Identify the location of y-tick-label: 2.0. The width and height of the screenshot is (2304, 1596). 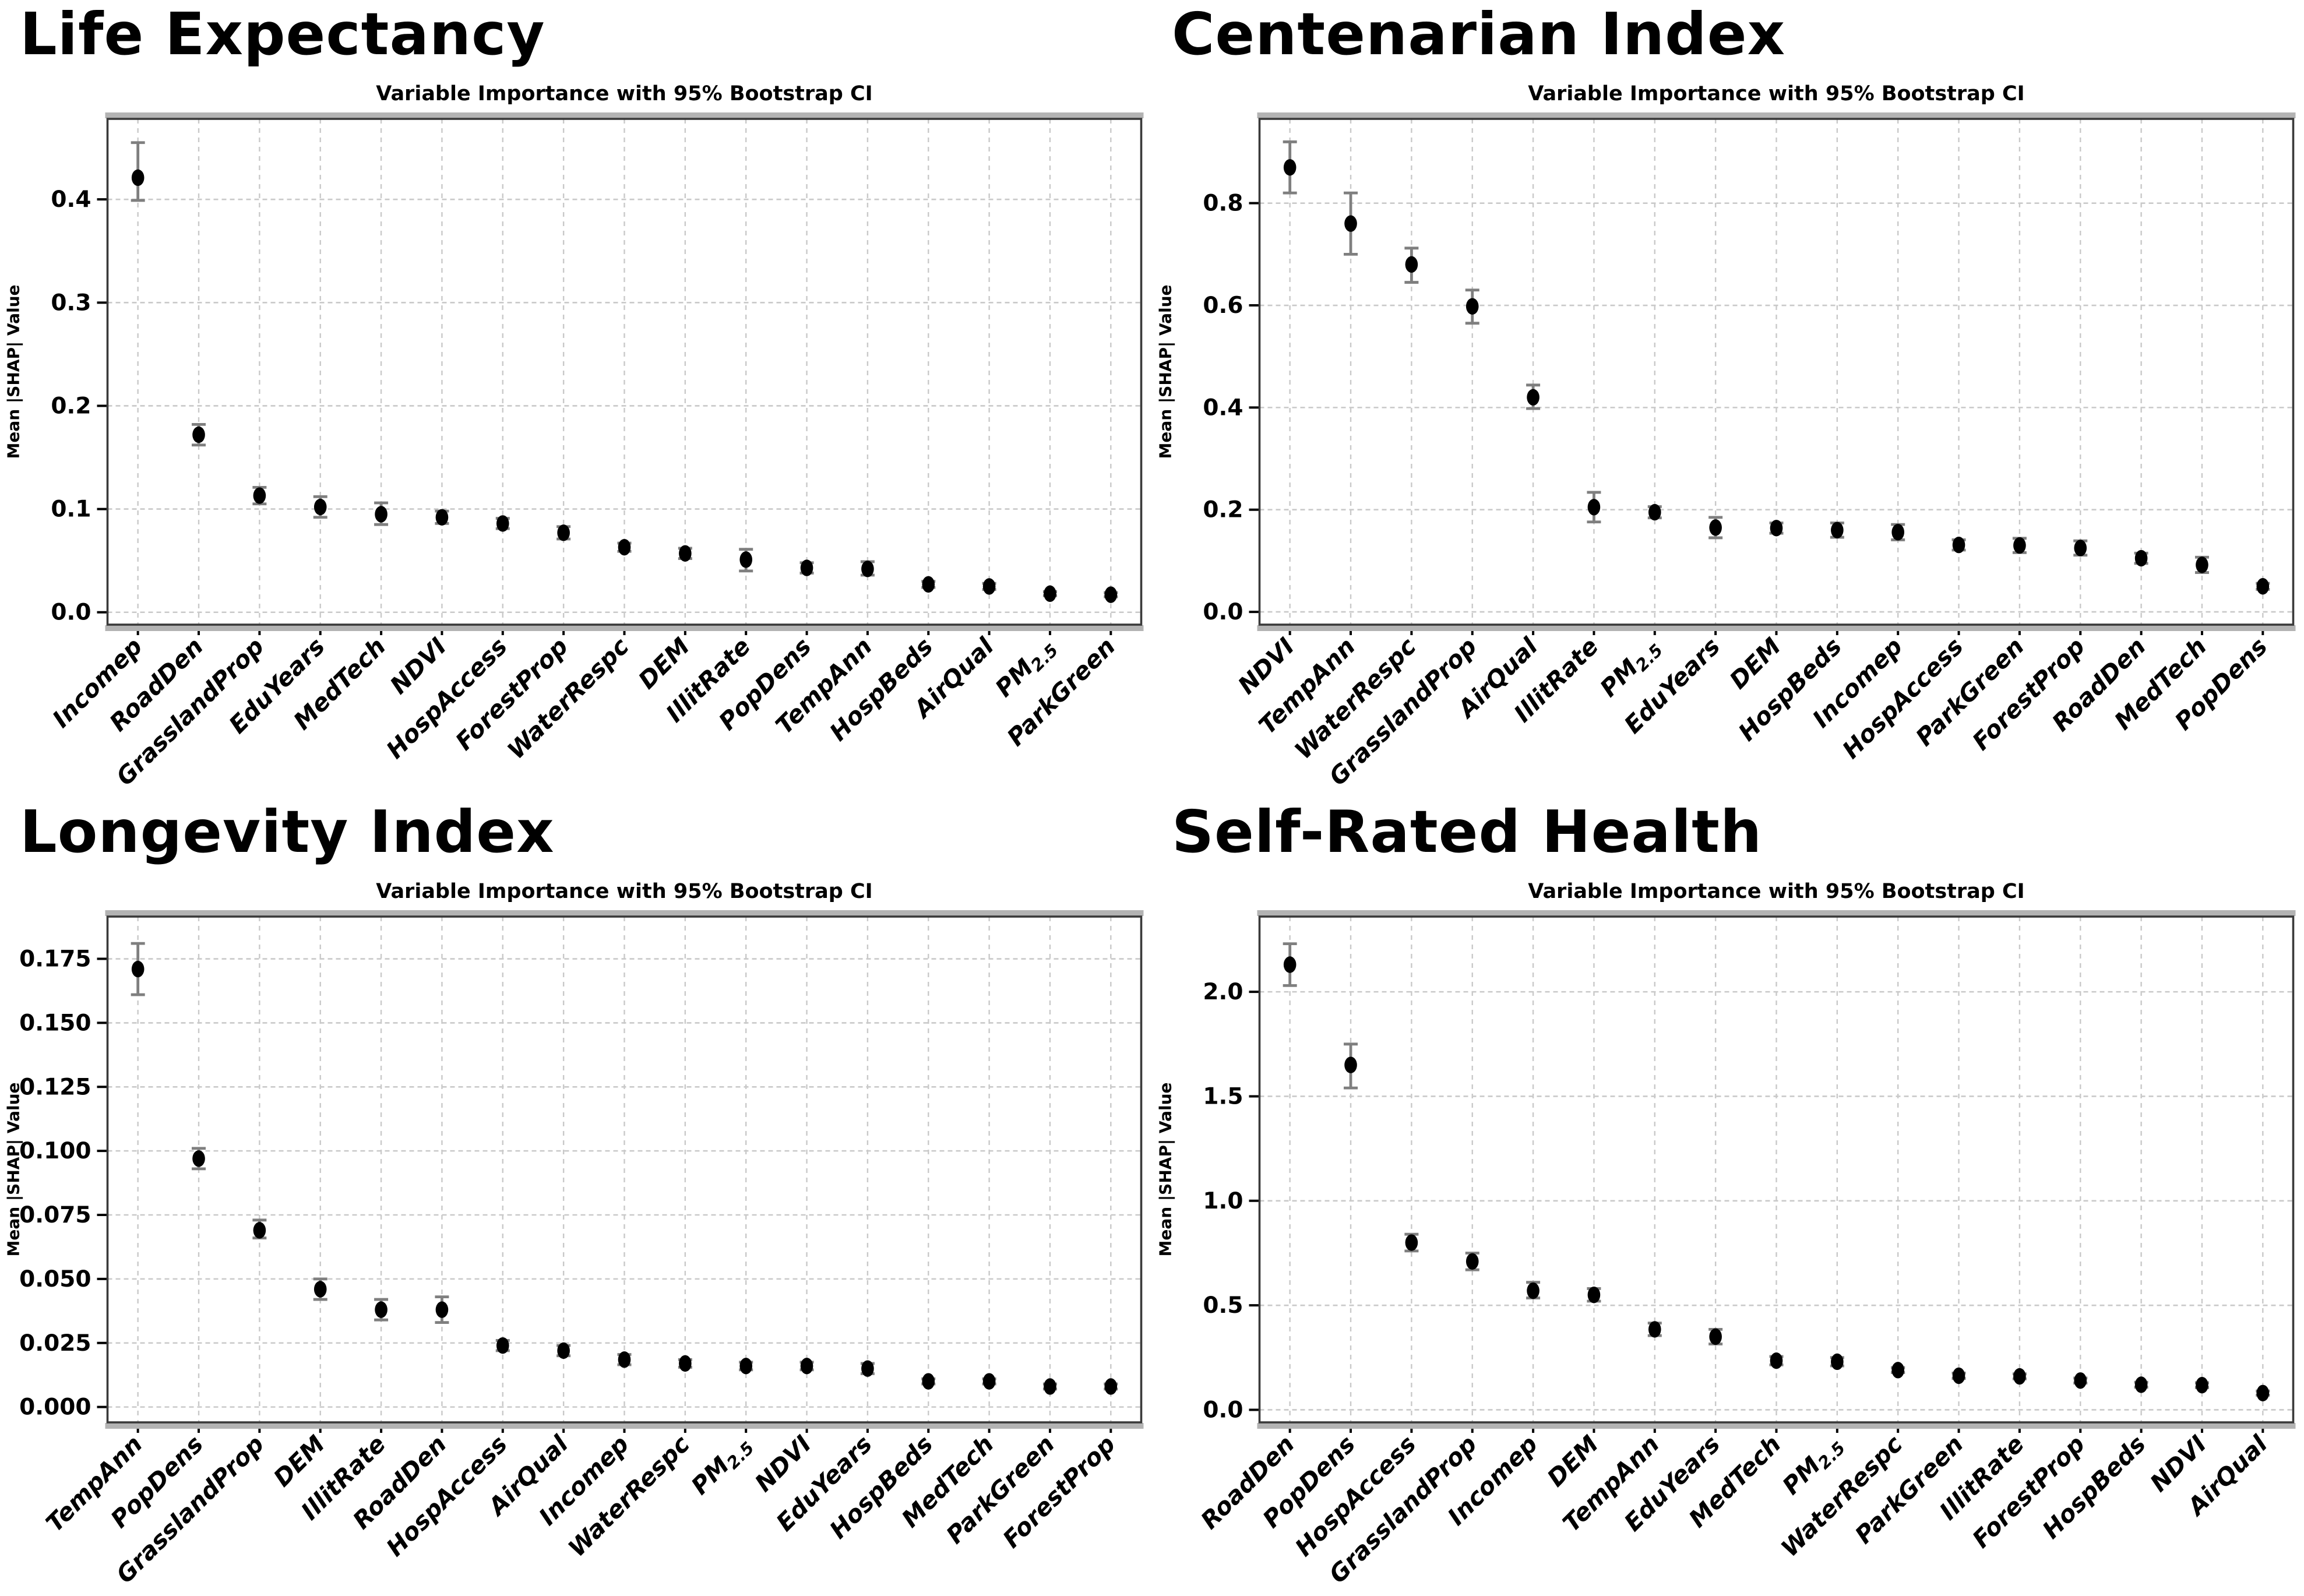
(1223, 992).